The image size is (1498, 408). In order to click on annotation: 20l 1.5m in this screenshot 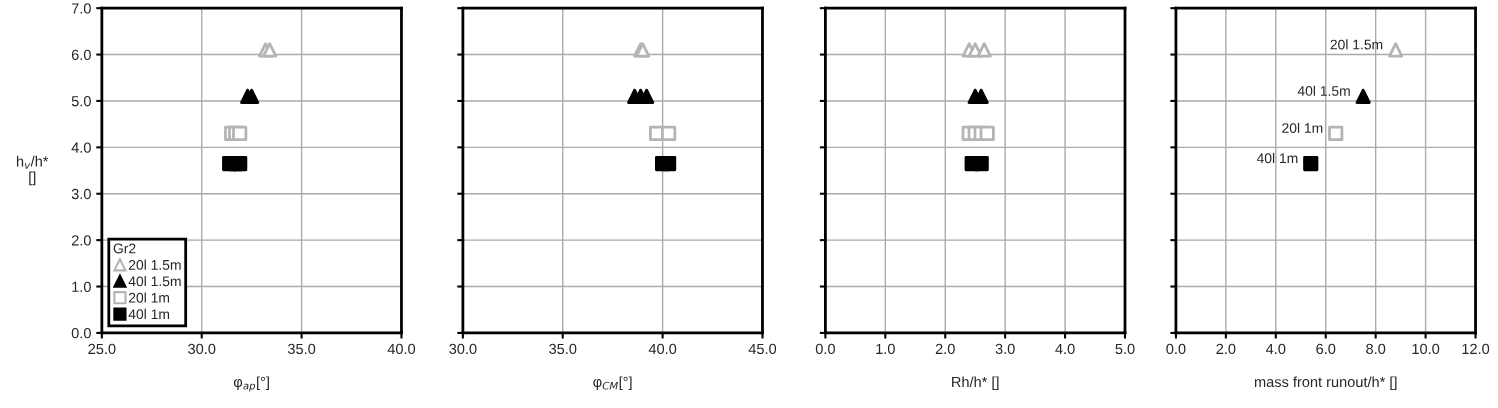, I will do `click(1356, 44)`.